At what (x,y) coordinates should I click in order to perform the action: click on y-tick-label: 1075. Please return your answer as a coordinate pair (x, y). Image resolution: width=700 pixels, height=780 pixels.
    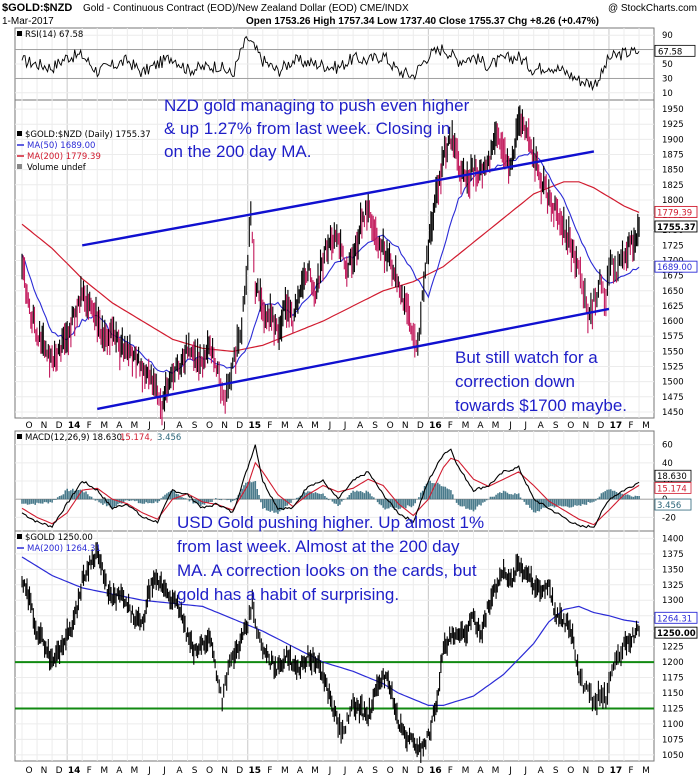
    Looking at the image, I should click on (673, 740).